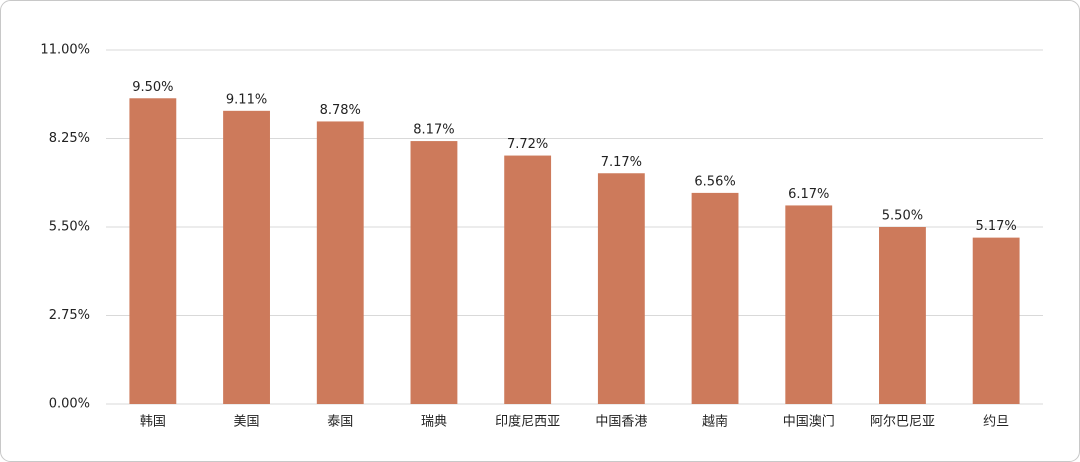 The height and width of the screenshot is (462, 1080). What do you see at coordinates (69, 227) in the screenshot?
I see `y-tick-label: 5.50%` at bounding box center [69, 227].